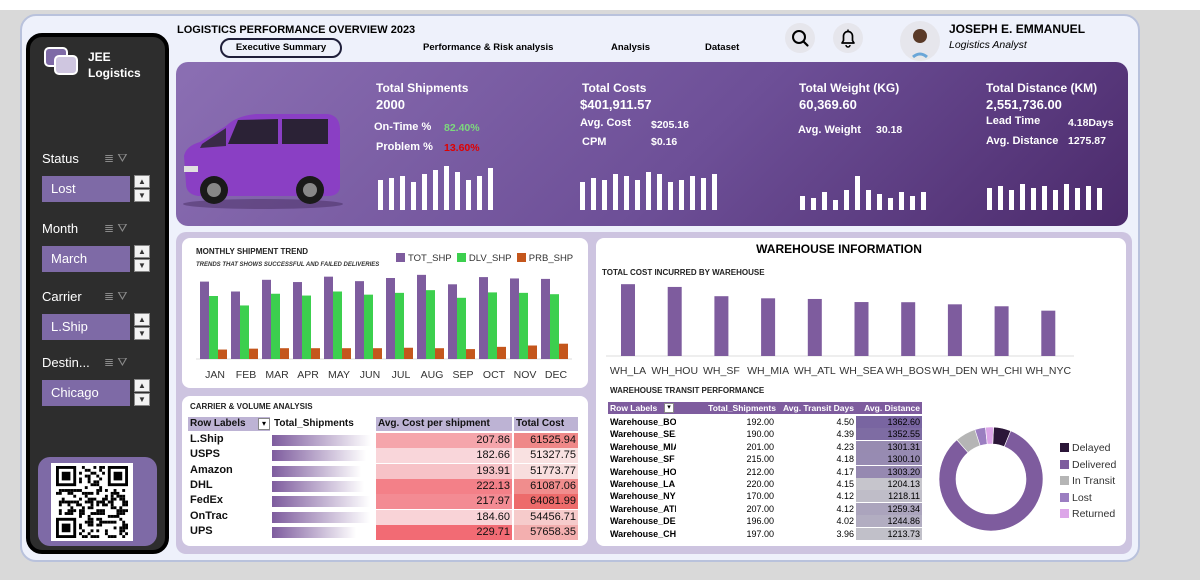 Image resolution: width=1200 pixels, height=580 pixels. I want to click on bar-wh_la, so click(628, 320).